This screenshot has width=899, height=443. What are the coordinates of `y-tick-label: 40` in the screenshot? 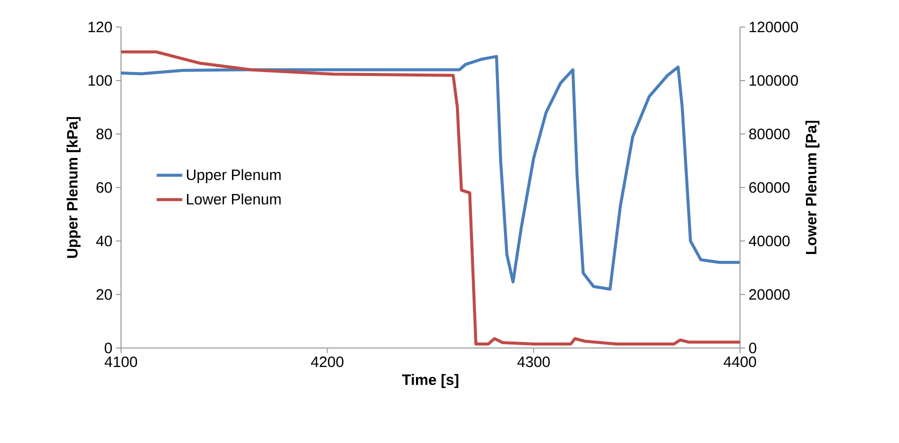 It's located at (104, 241).